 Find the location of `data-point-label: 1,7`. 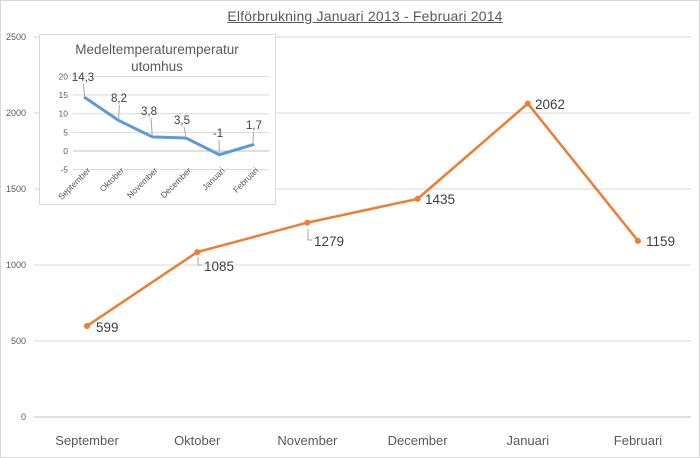

data-point-label: 1,7 is located at coordinates (254, 126).